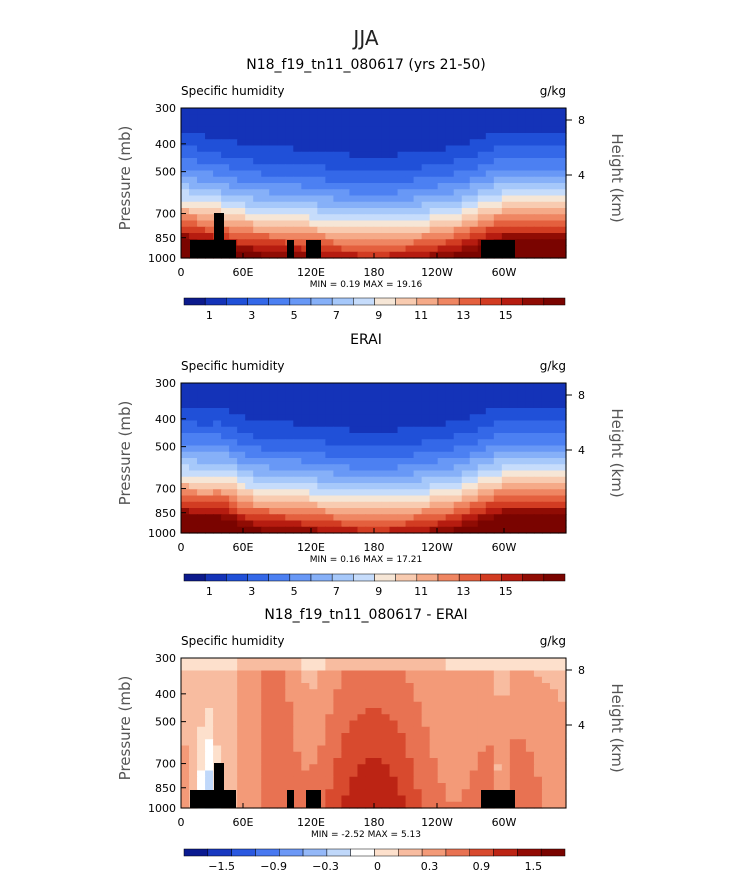 This screenshot has width=733, height=878. I want to click on colorbar-swatch, so click(505, 852).